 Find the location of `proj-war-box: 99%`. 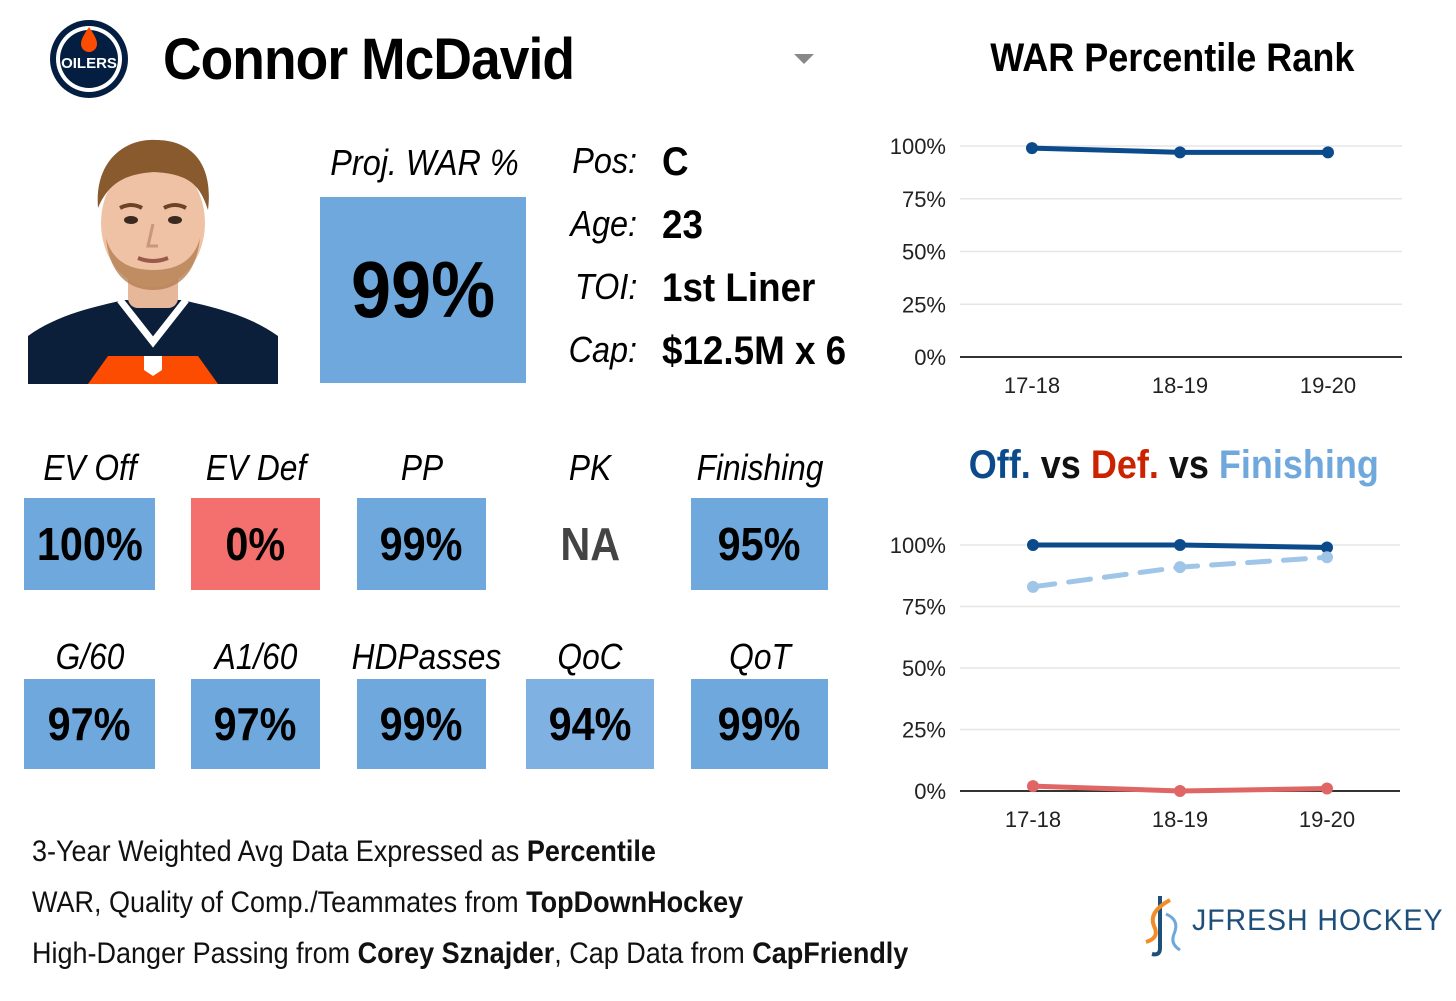

proj-war-box: 99% is located at coordinates (423, 290).